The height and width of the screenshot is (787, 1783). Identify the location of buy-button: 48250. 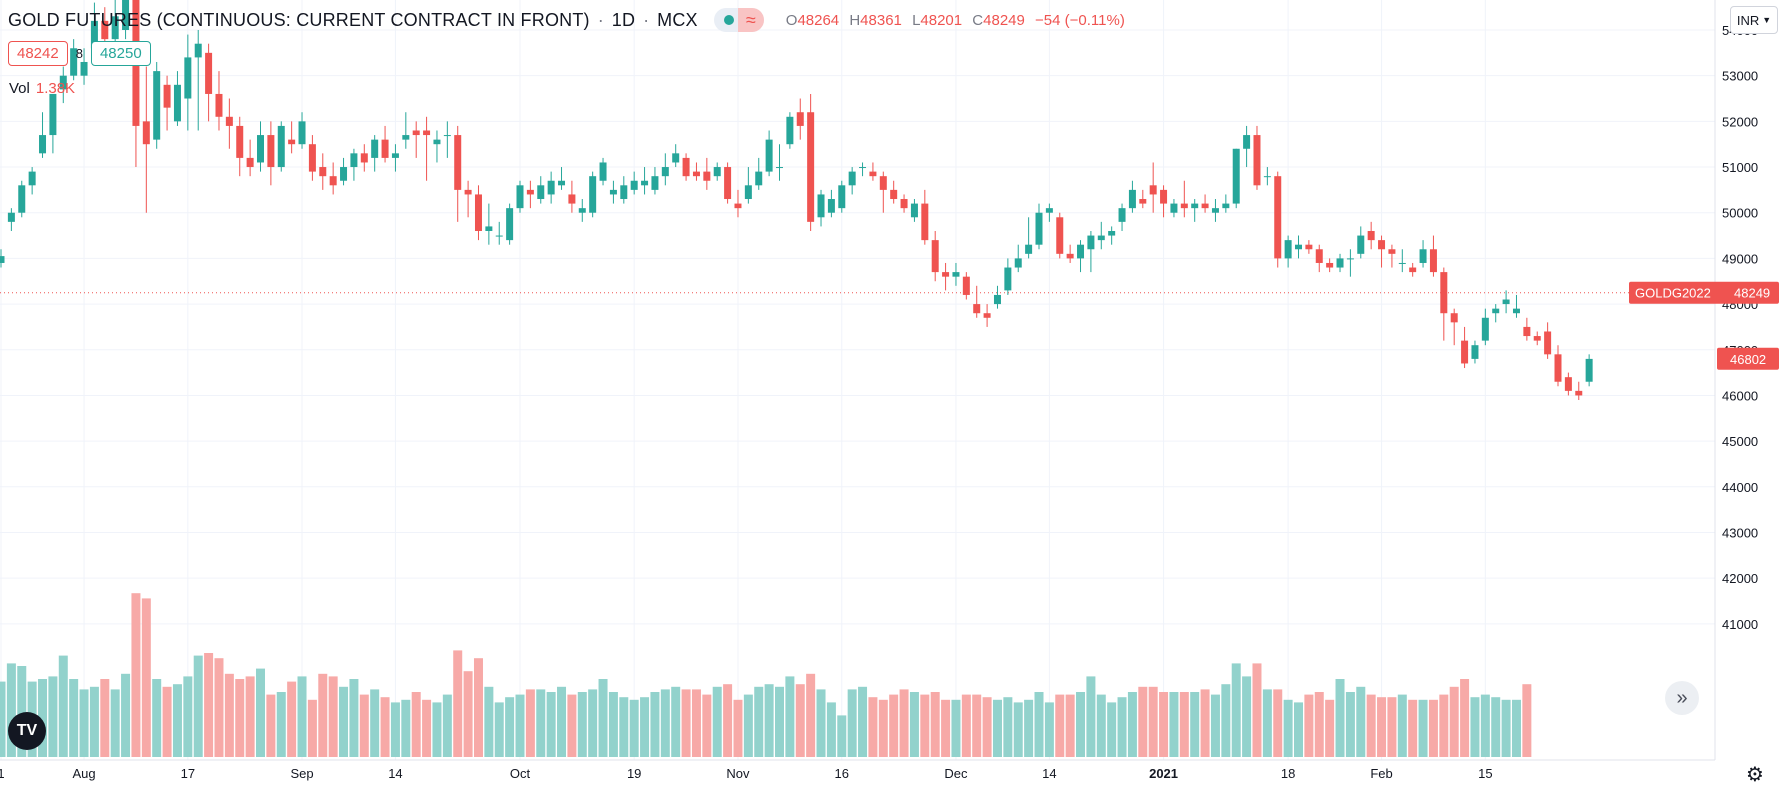
(120, 53).